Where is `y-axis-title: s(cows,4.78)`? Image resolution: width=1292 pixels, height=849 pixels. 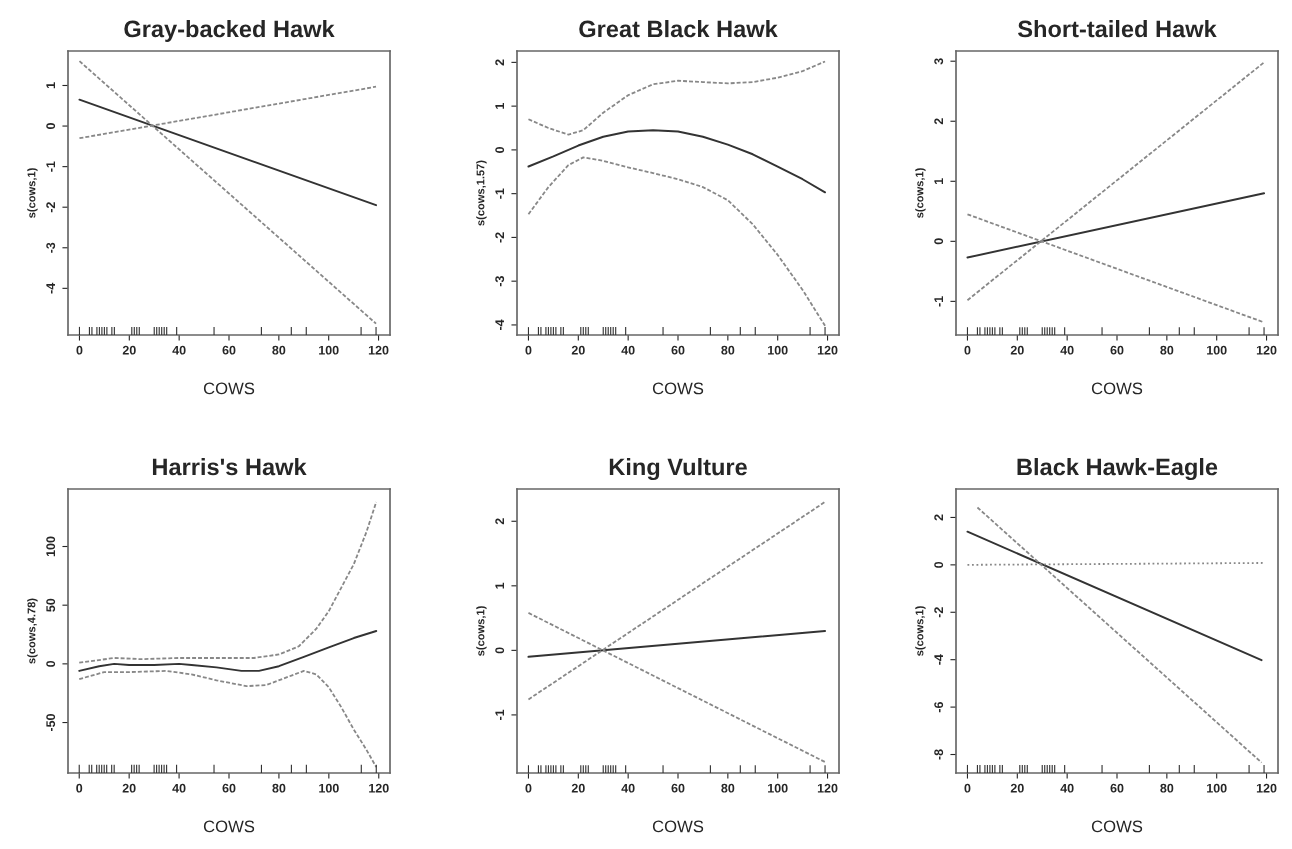 y-axis-title: s(cows,4.78) is located at coordinates (32, 631).